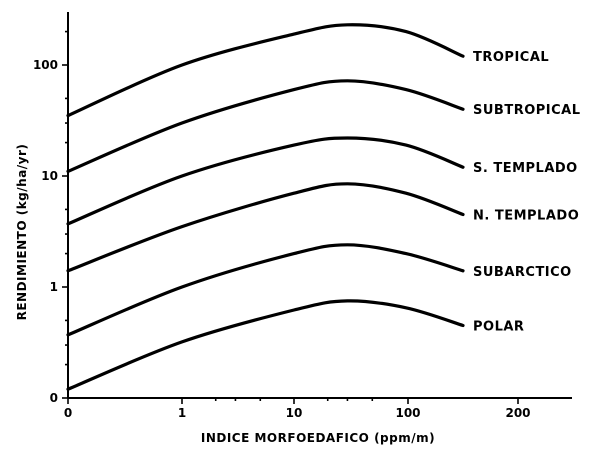 This screenshot has width=600, height=470. I want to click on x-tick-label: 10, so click(294, 413).